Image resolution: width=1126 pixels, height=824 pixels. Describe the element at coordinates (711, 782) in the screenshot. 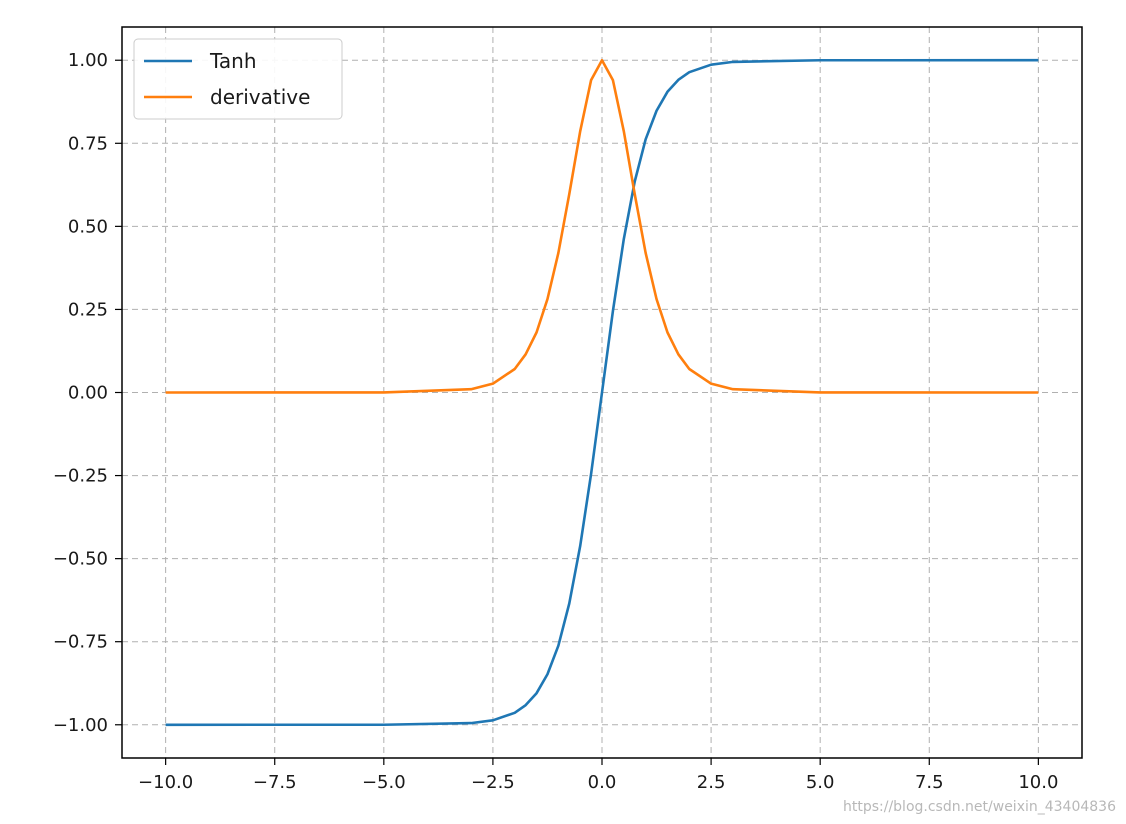

I see `x-tick-label: 2.5` at that location.